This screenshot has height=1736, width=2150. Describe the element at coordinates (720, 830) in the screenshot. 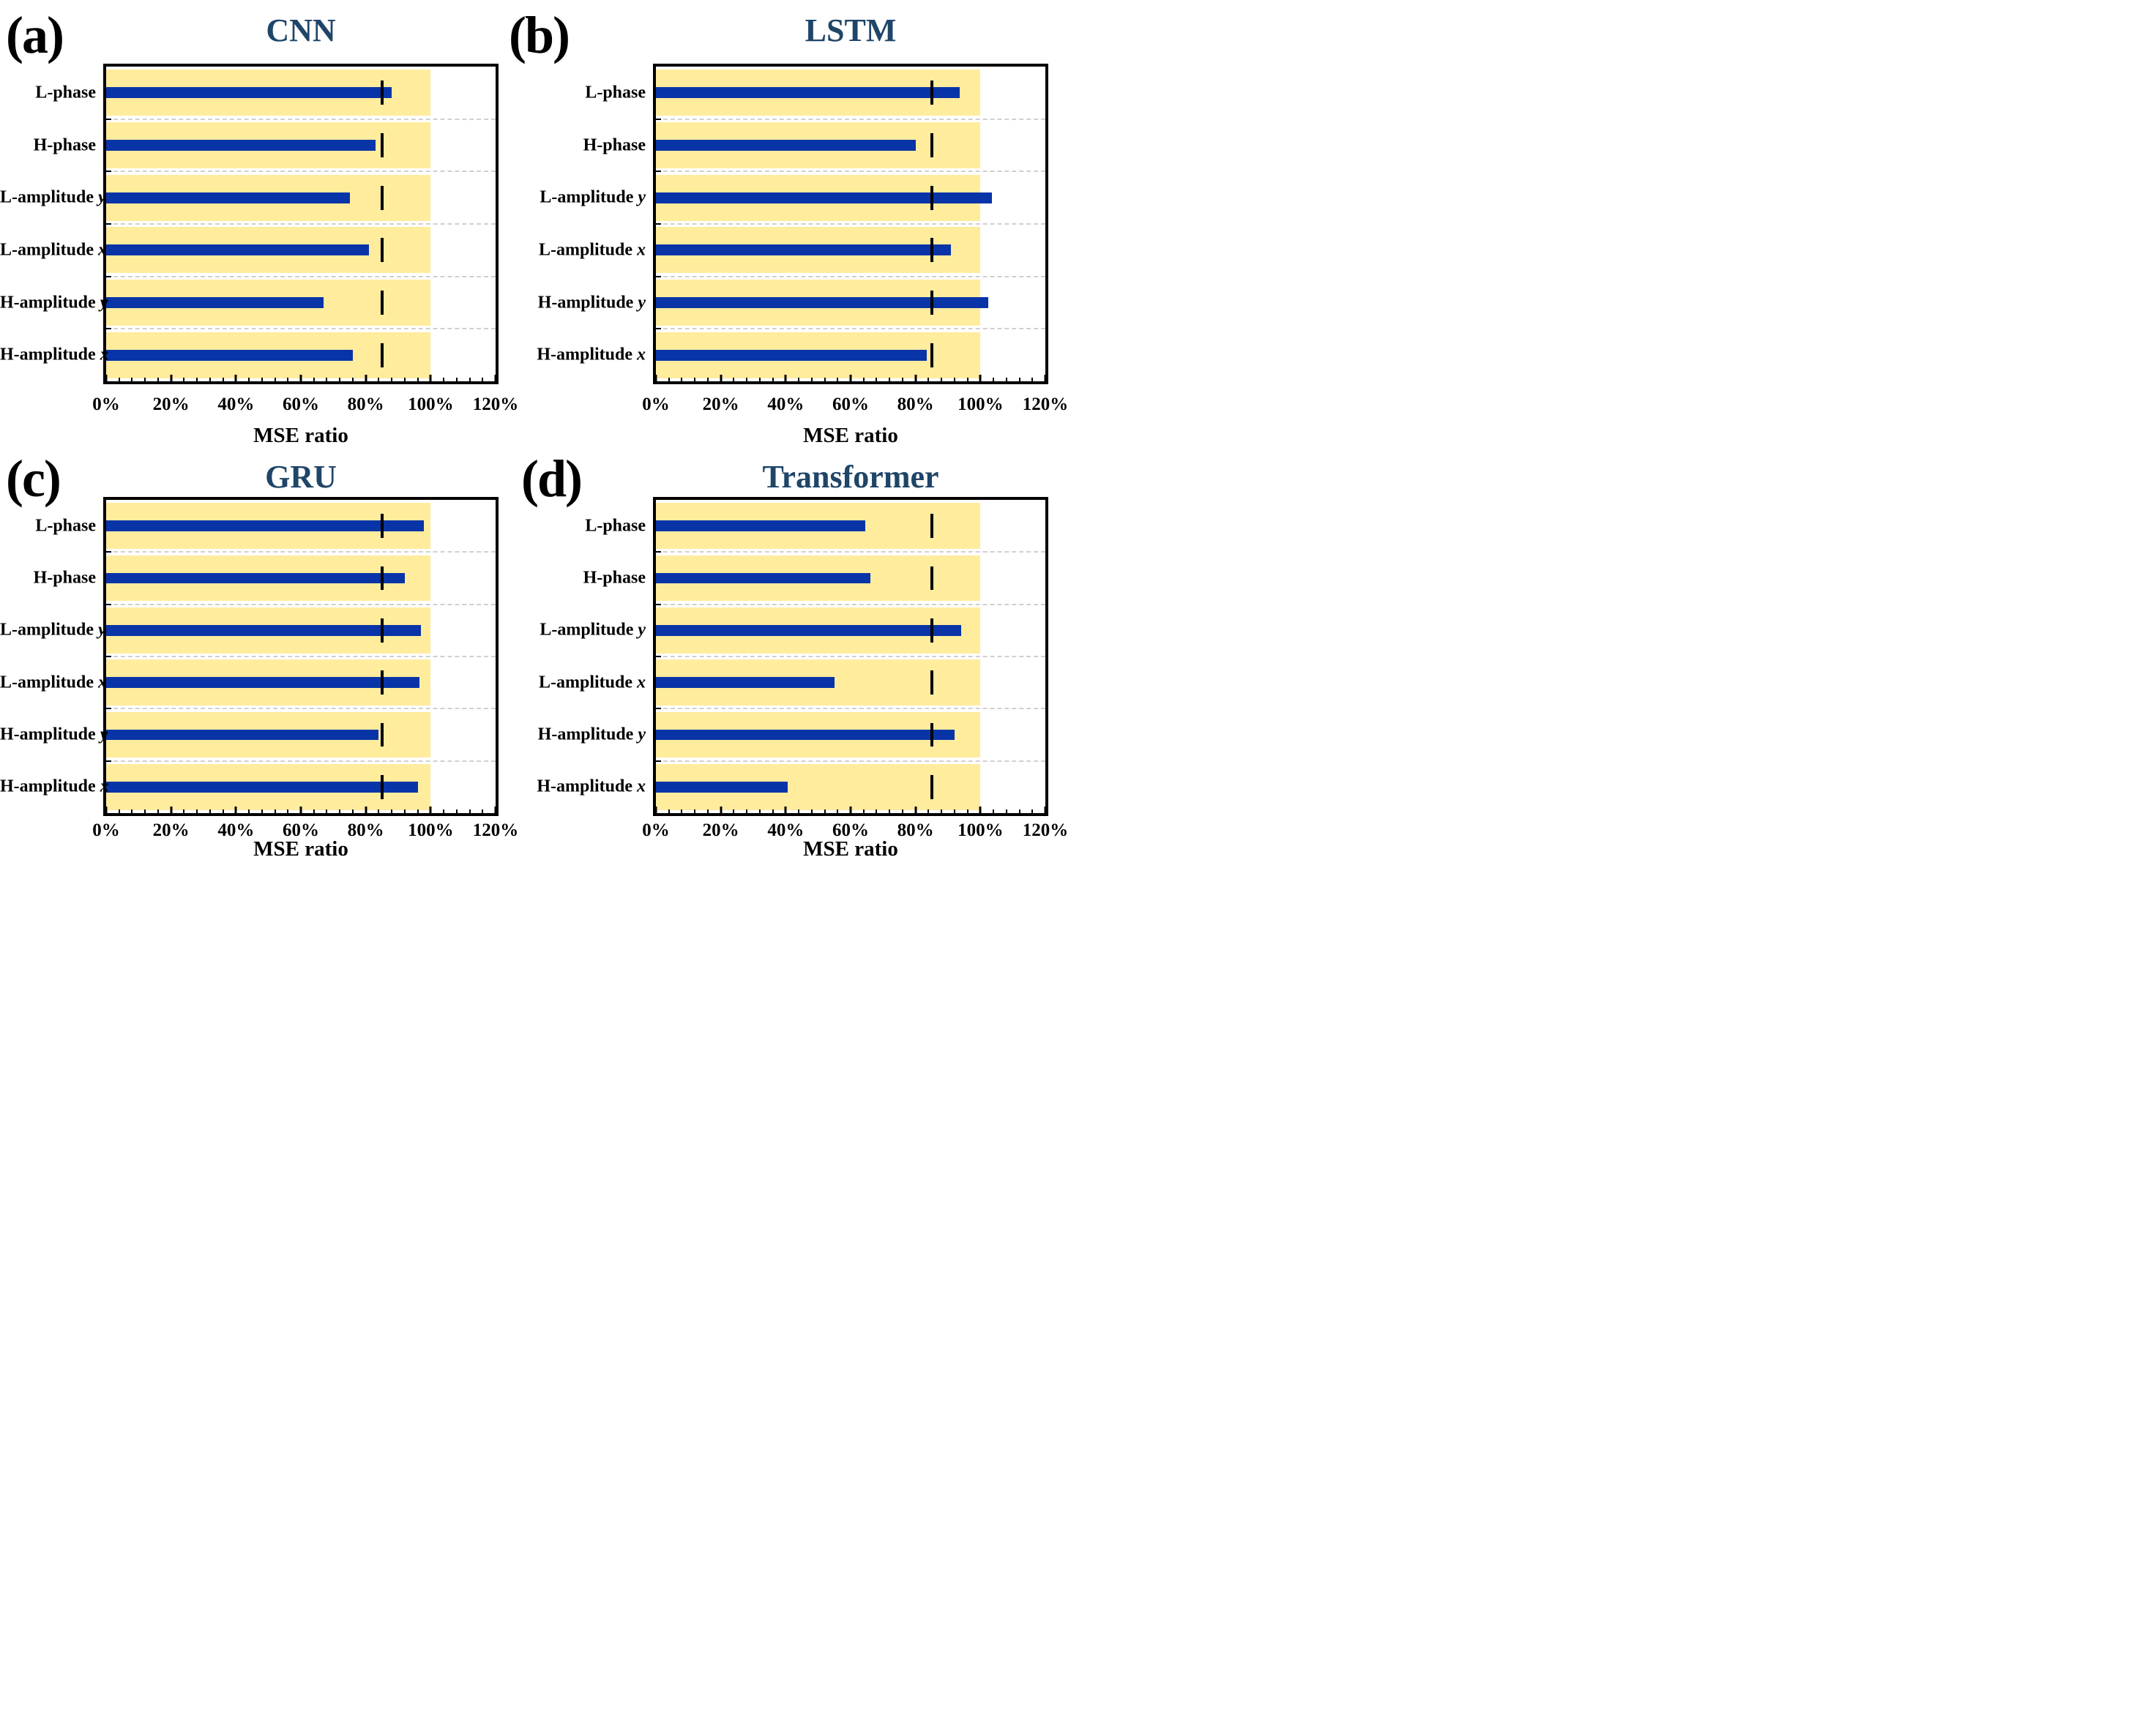

I see `x-tick-label: 20%` at that location.